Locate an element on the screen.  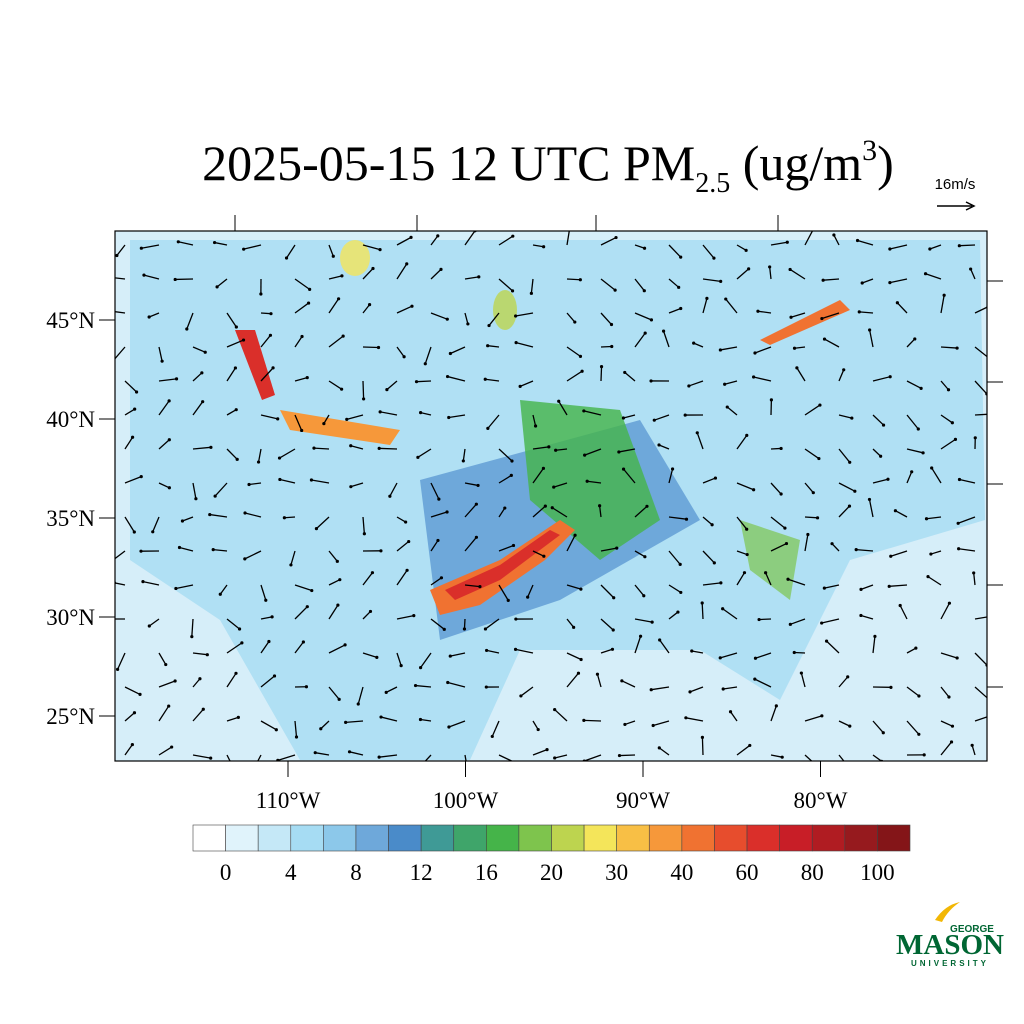
lat-label: 40°N is located at coordinates (70, 419).